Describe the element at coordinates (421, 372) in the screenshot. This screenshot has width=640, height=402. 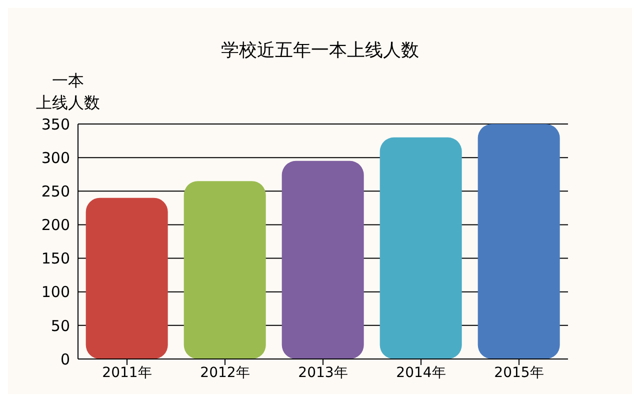
I see `x-tick-label: 2014年` at that location.